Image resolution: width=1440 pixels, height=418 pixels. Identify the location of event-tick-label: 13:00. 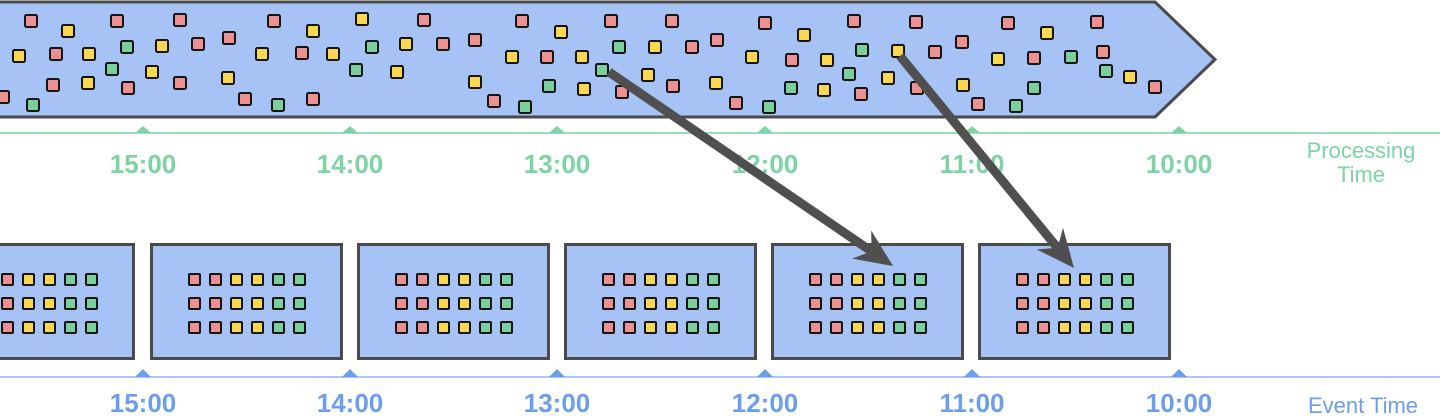
(557, 403).